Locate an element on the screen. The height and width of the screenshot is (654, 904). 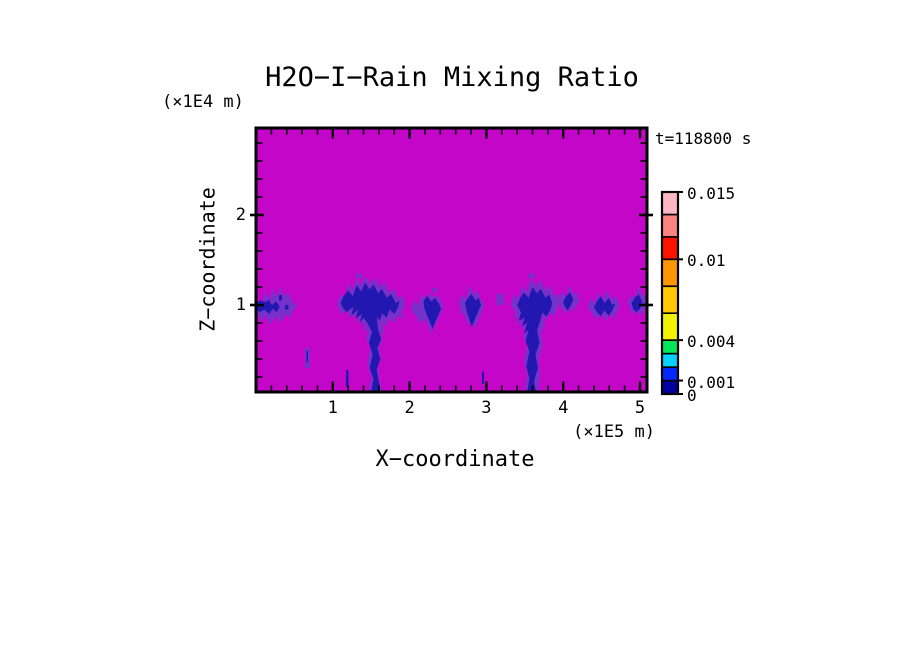
rain-field is located at coordinates (451, 332).